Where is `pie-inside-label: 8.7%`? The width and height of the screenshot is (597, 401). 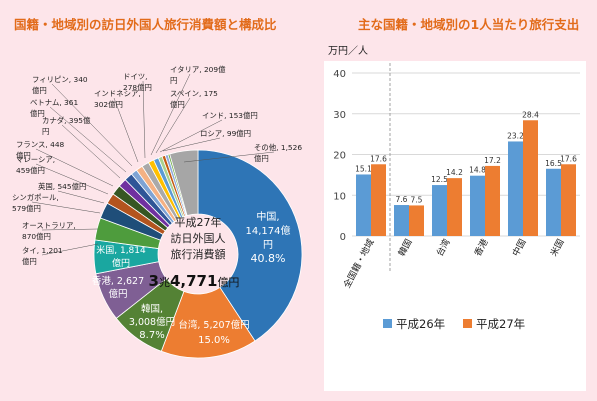 pie-inside-label: 8.7% is located at coordinates (151, 335).